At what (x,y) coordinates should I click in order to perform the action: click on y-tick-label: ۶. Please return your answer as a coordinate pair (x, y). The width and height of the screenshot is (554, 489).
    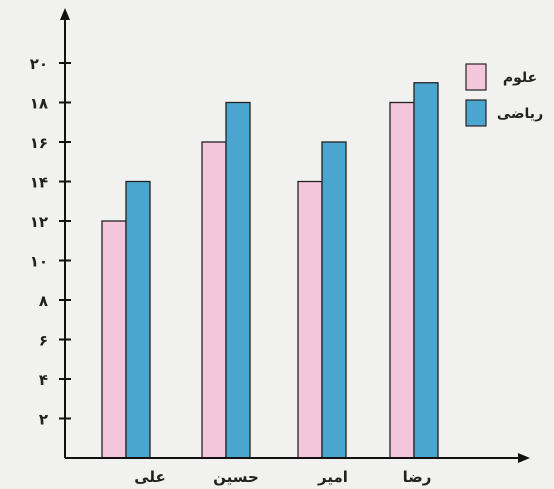
    Looking at the image, I should click on (43, 341).